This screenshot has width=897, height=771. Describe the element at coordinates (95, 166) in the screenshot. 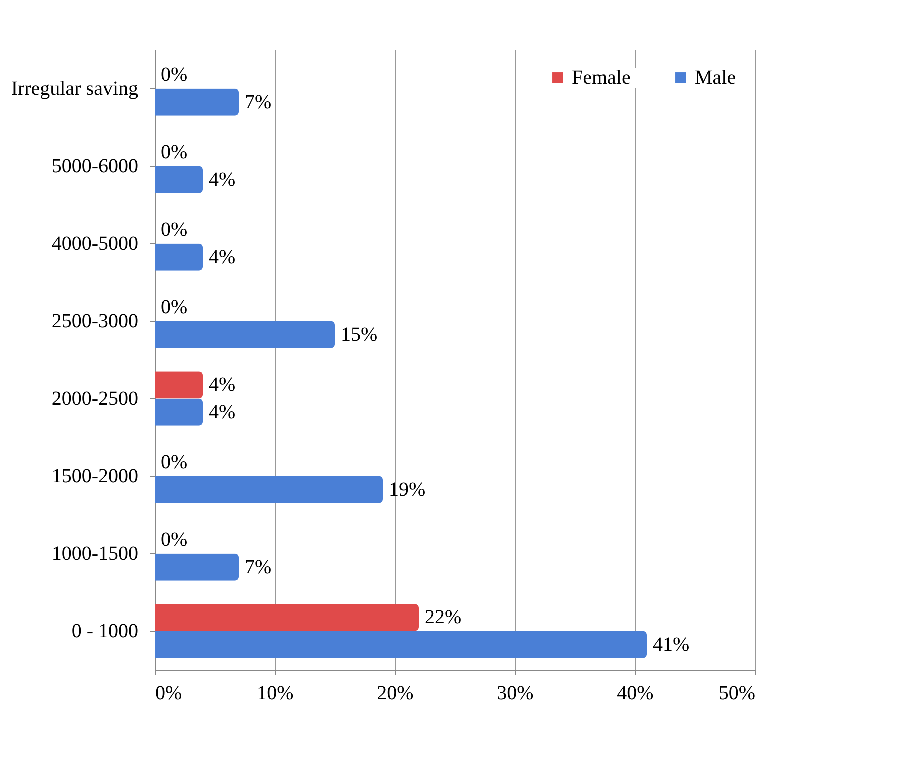

I see `y-tick-label: 5000-6000` at that location.